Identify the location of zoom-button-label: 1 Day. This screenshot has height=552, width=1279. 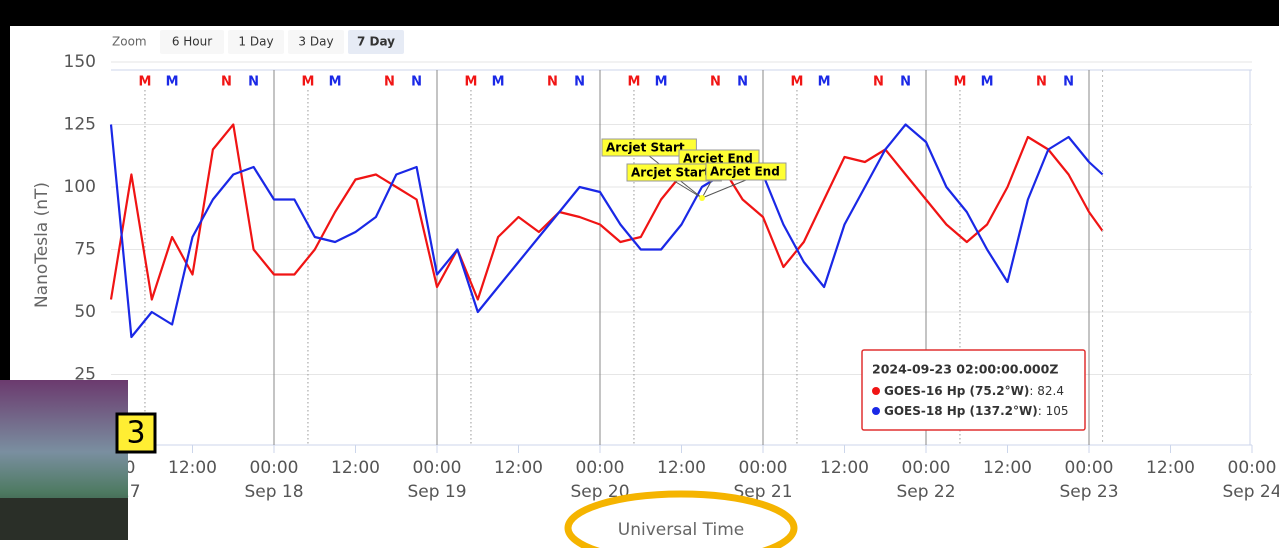
(255, 42).